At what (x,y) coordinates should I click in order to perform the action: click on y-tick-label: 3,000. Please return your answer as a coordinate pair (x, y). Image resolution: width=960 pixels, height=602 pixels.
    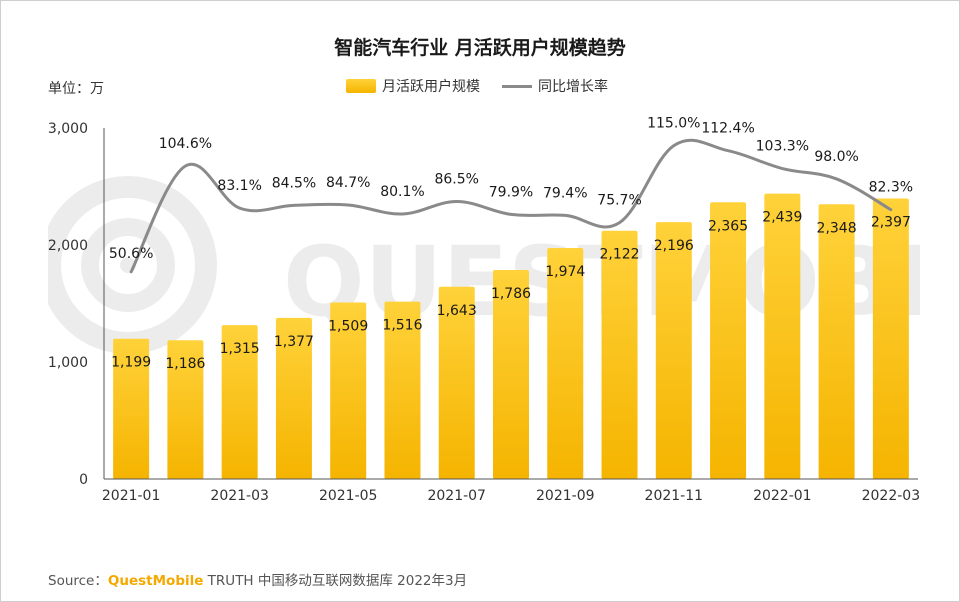
    Looking at the image, I should click on (68, 129).